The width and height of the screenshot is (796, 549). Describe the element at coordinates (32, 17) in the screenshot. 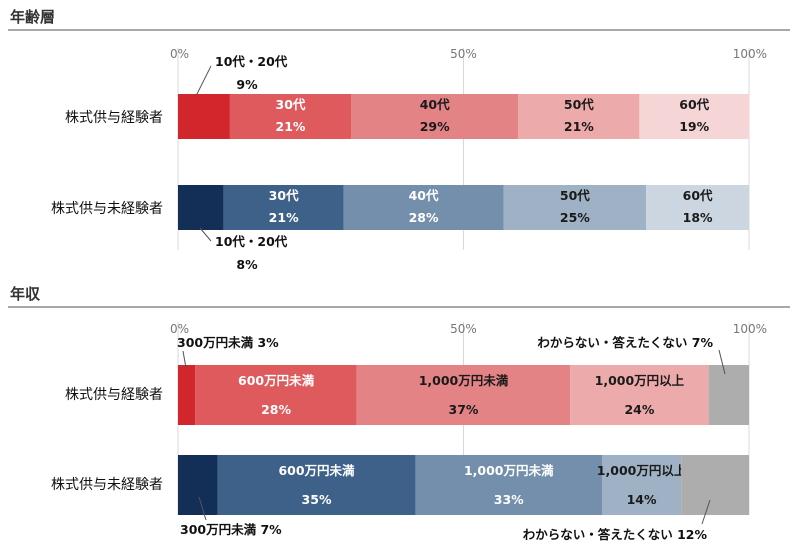

I see `section-title-age: 年齢層` at that location.